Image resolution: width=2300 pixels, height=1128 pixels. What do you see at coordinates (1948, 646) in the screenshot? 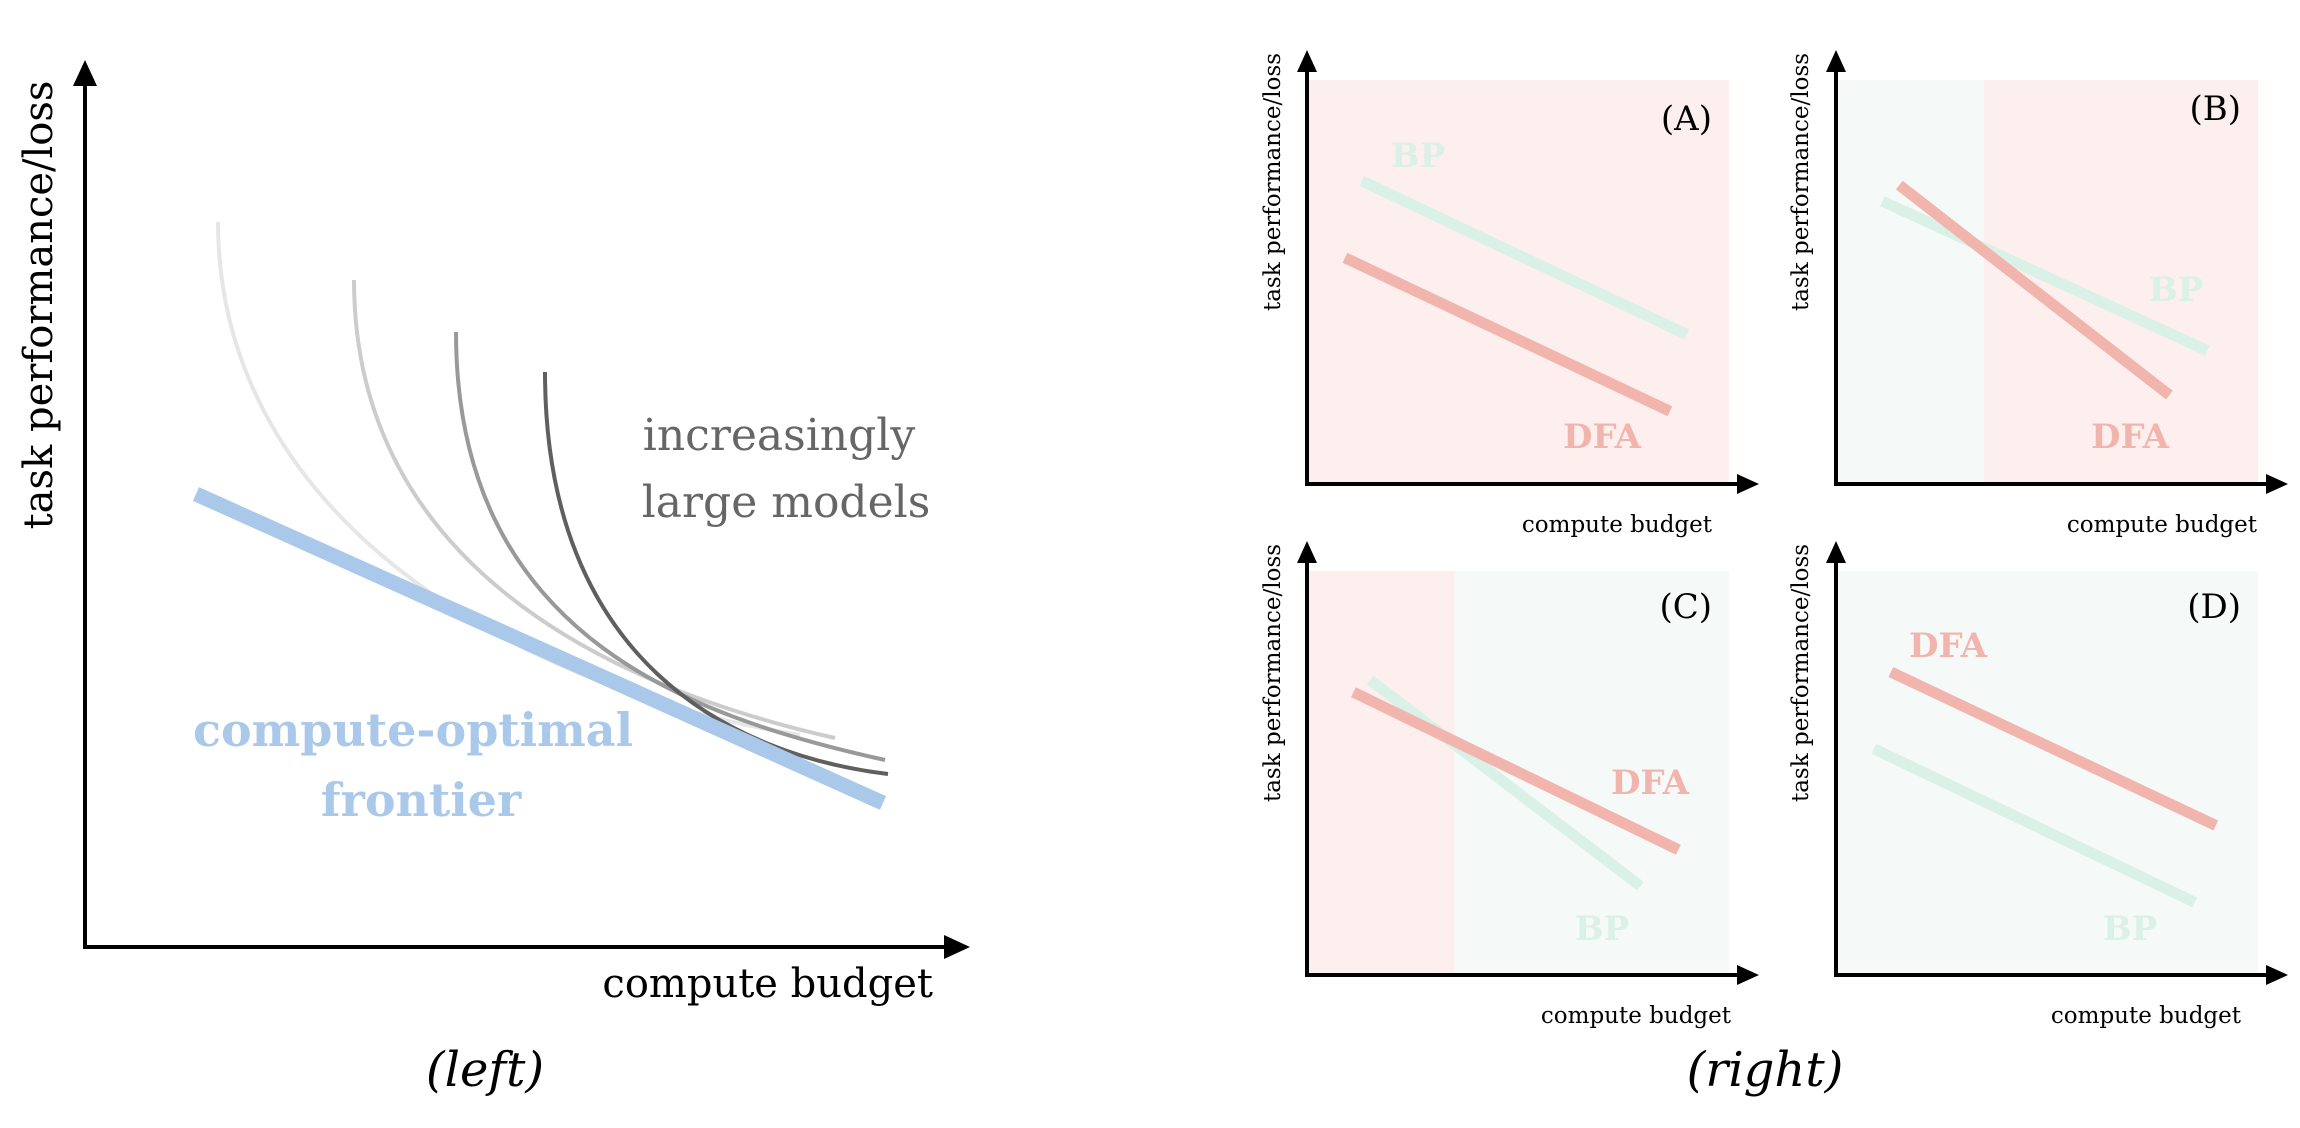
I see `panel-d-dfa-label: DFA` at bounding box center [1948, 646].